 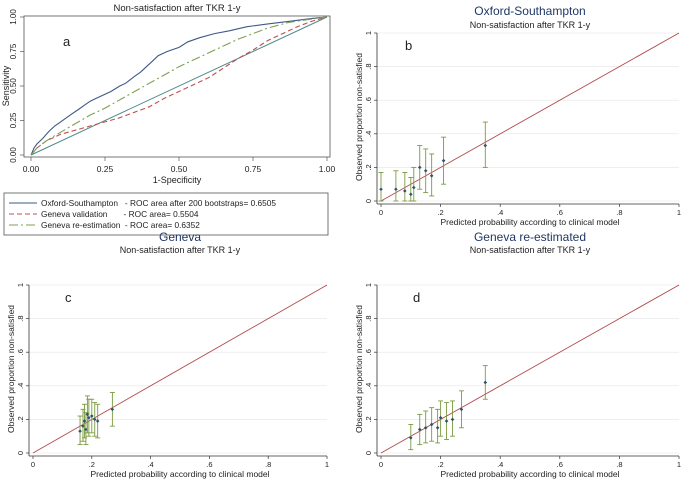 I want to click on chart-title: Geneva, so click(x=180, y=237).